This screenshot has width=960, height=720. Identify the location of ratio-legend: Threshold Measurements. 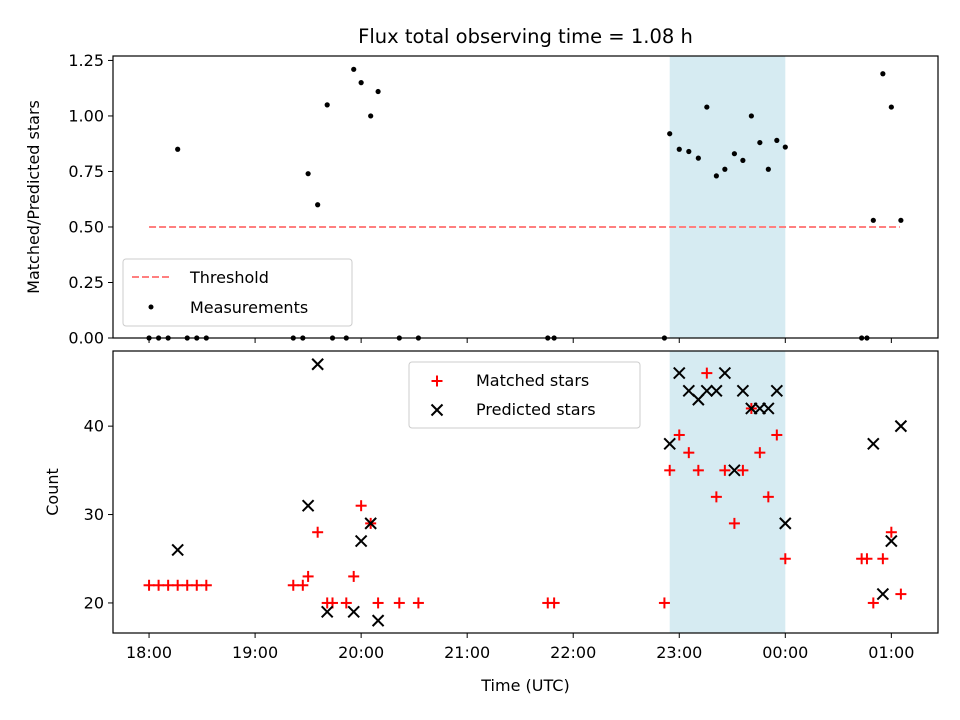
(237, 292).